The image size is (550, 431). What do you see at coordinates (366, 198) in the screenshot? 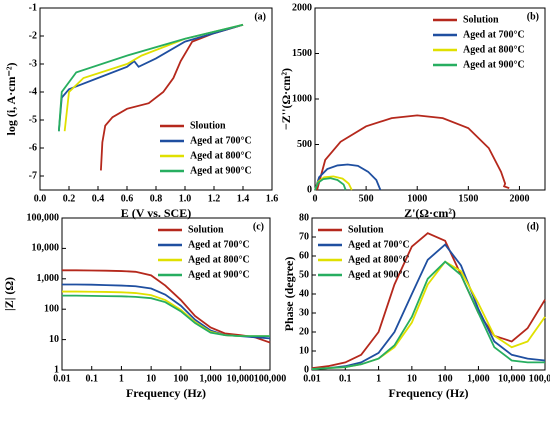
I see `x-tick-label: 500` at bounding box center [366, 198].